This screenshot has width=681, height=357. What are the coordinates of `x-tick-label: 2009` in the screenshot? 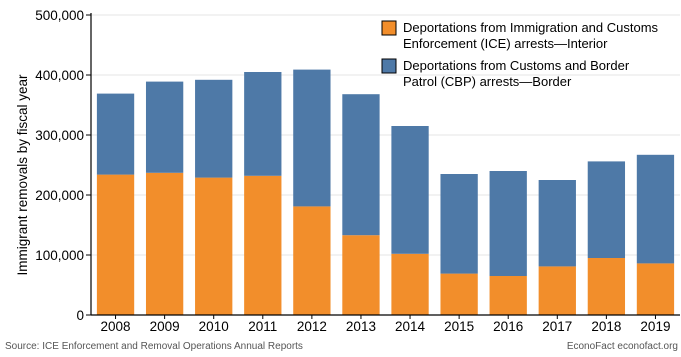 It's located at (165, 326).